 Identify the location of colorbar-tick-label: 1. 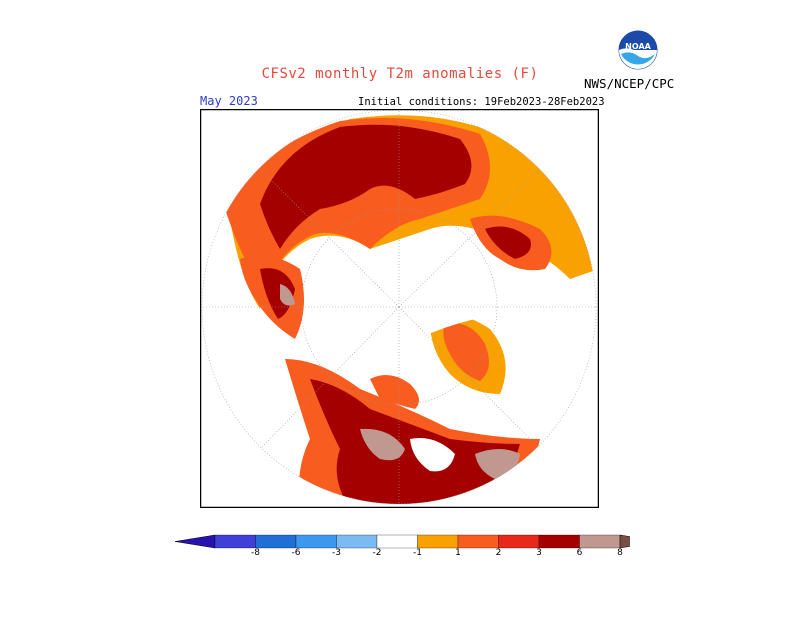
(458, 553).